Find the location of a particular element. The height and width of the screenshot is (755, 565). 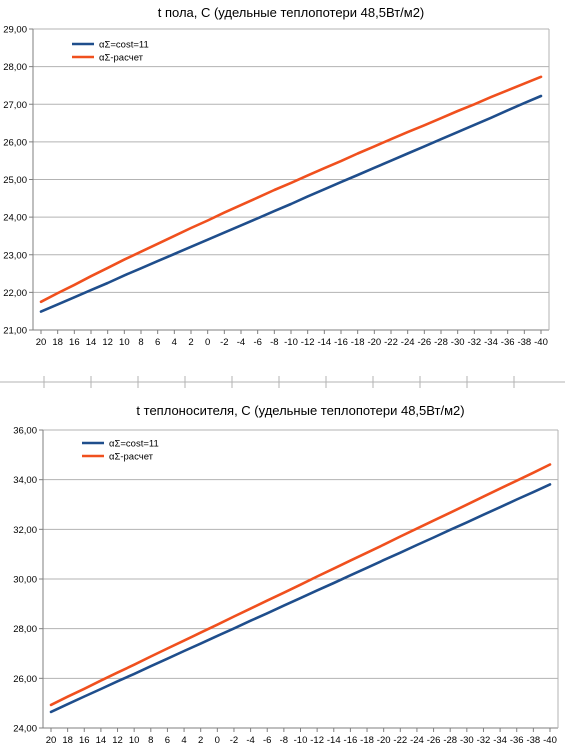

y-tick-label: 23,00 is located at coordinates (15, 255).